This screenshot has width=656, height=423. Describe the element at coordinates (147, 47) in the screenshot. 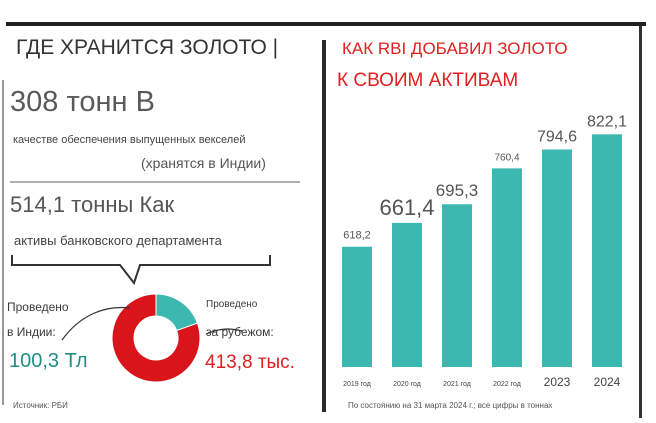

I see `left-title: ГДЕ ХРАНИТСЯ ЗОЛОТО |` at that location.